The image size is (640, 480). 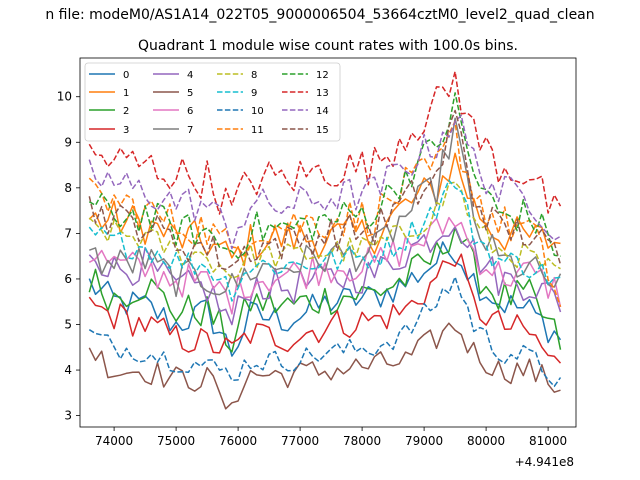 I want to click on legend-label-5: 5, so click(x=190, y=93).